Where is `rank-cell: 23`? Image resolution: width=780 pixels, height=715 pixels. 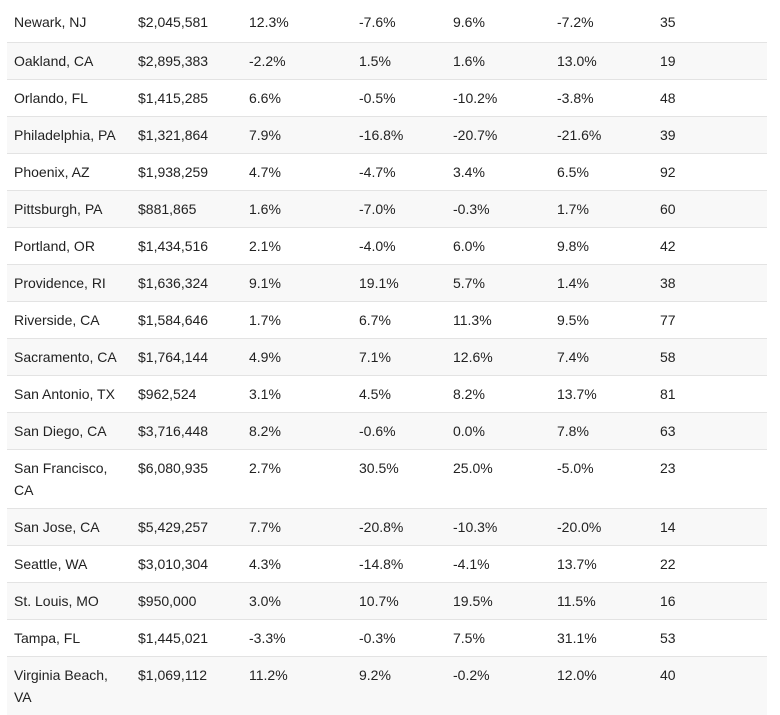
rank-cell: 23 is located at coordinates (710, 479).